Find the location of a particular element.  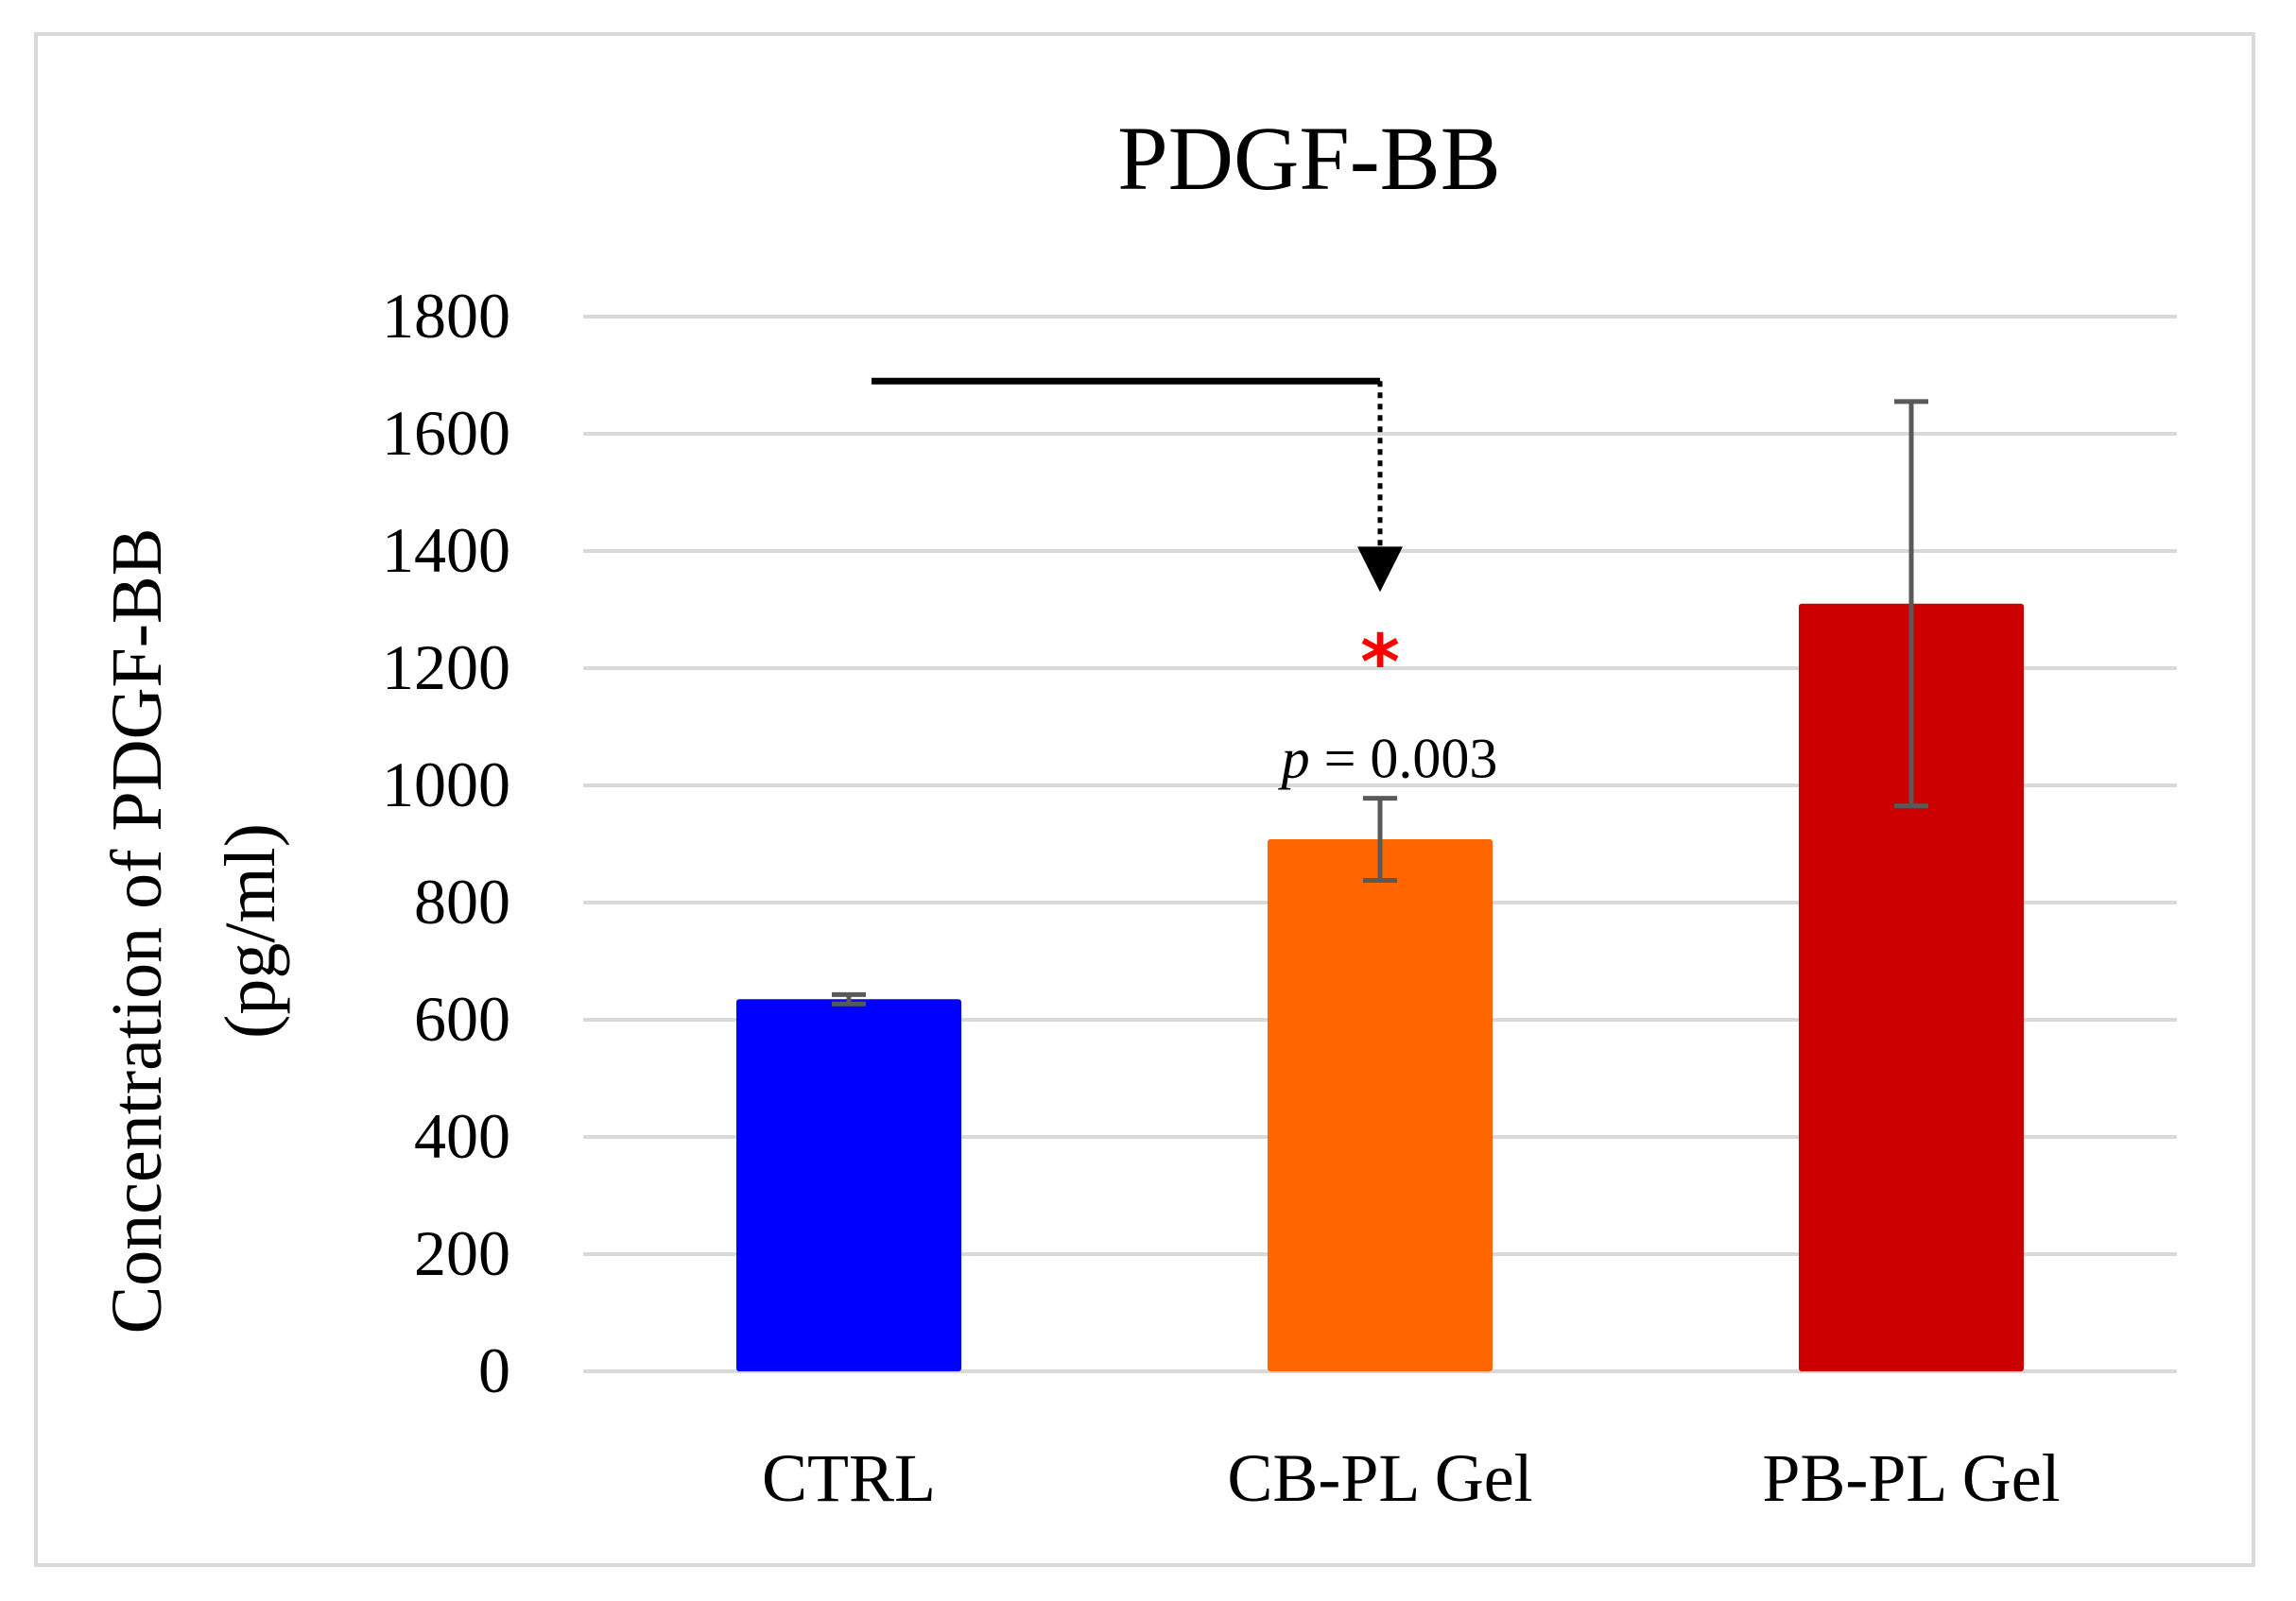

bar-pb-pl-gel is located at coordinates (1911, 987).